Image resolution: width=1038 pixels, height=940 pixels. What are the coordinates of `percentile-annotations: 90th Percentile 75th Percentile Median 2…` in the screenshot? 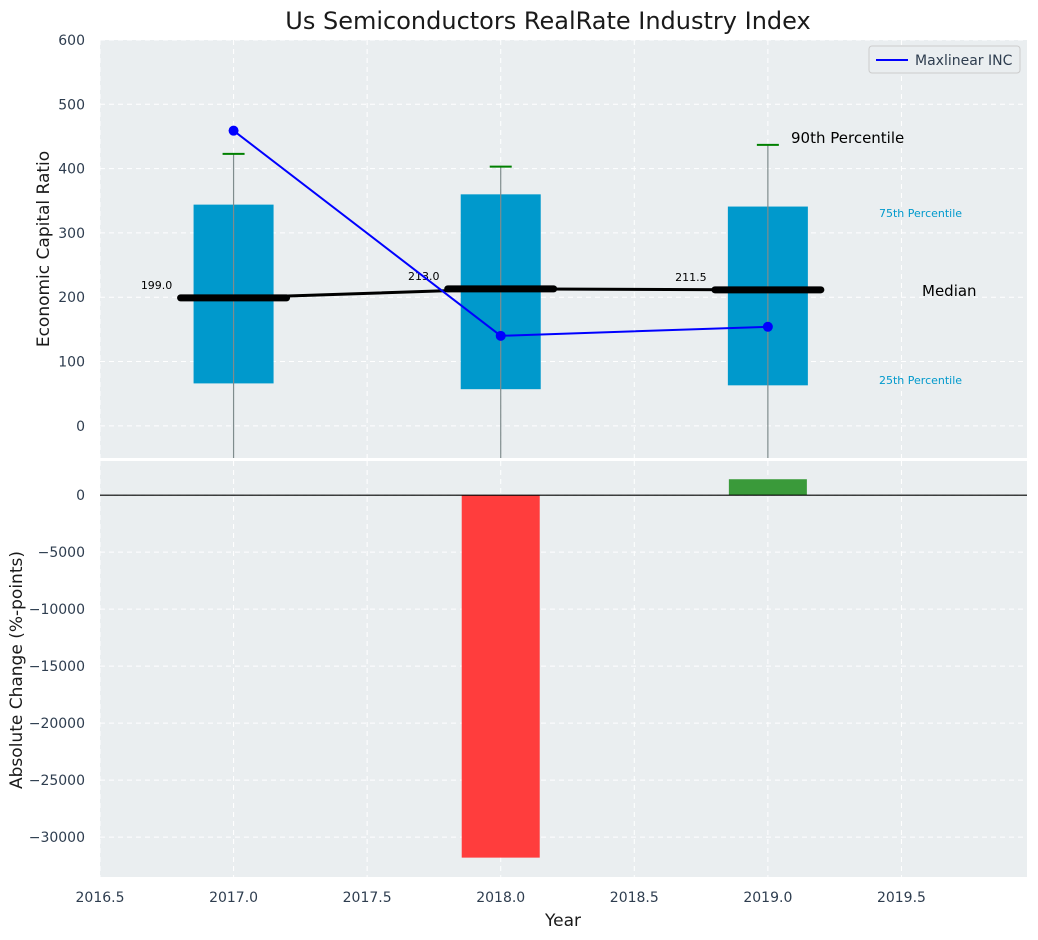 It's located at (884, 258).